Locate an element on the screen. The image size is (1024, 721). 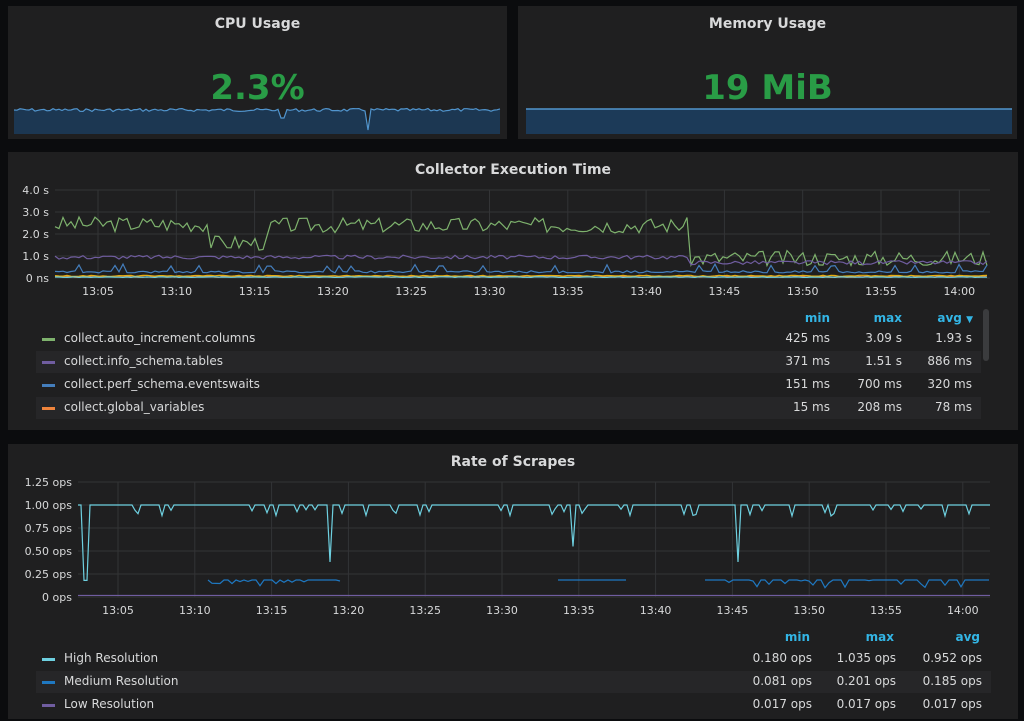
series-name: Low Resolution is located at coordinates (109, 704).